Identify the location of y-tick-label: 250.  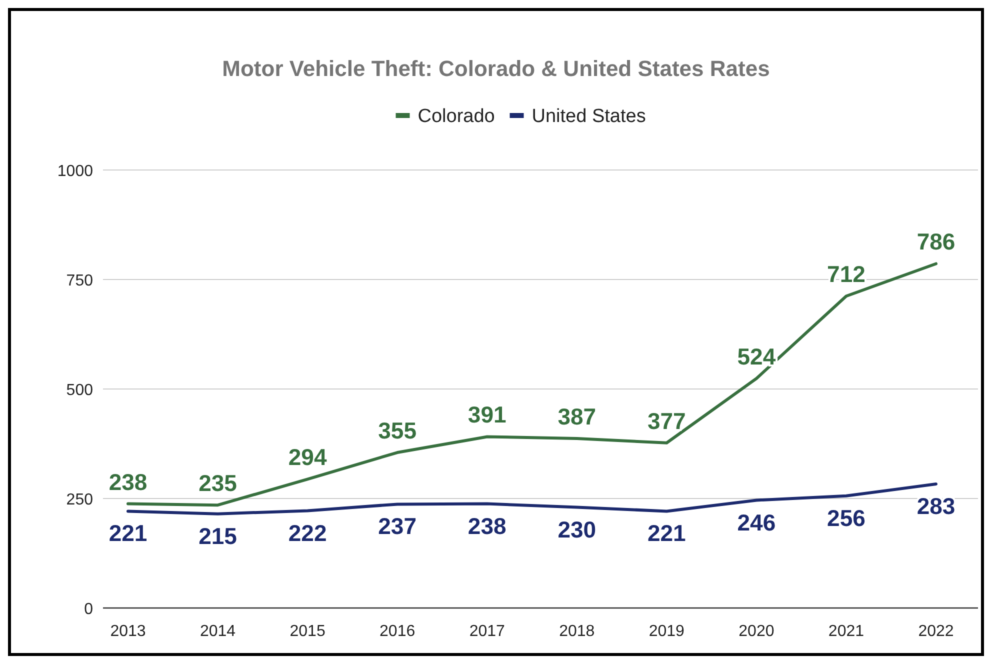
(80, 500).